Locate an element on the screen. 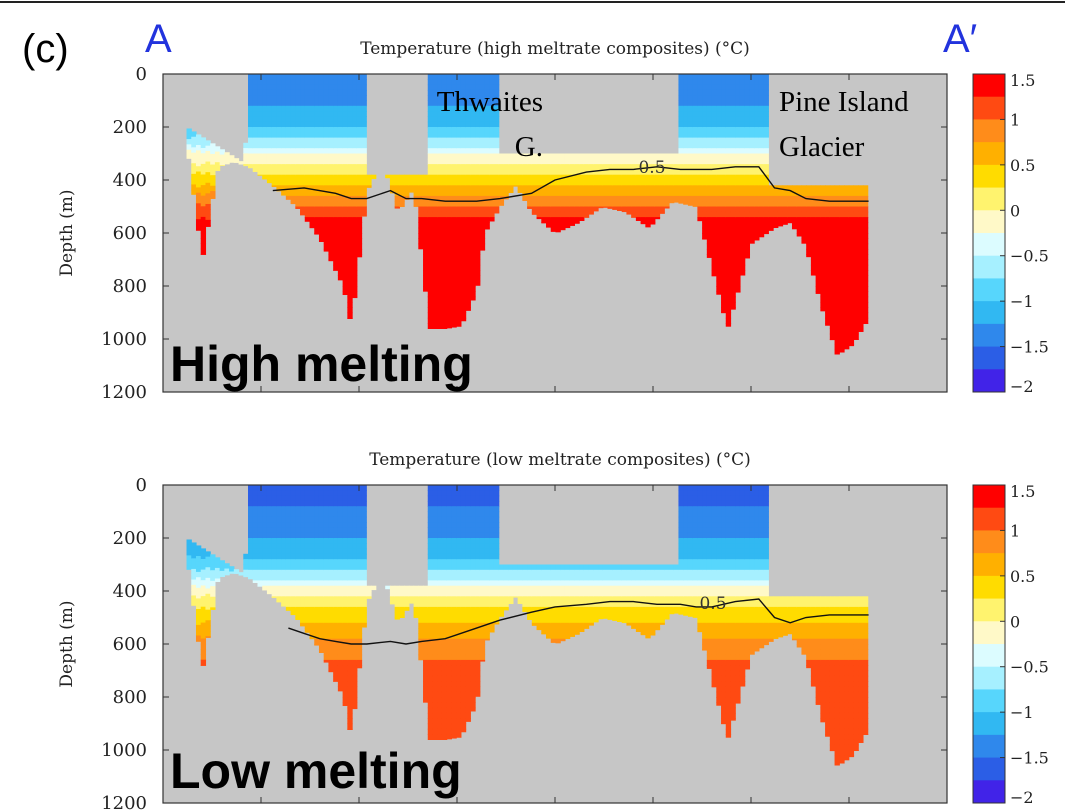  y-tick-label: 200 is located at coordinates (130, 127).